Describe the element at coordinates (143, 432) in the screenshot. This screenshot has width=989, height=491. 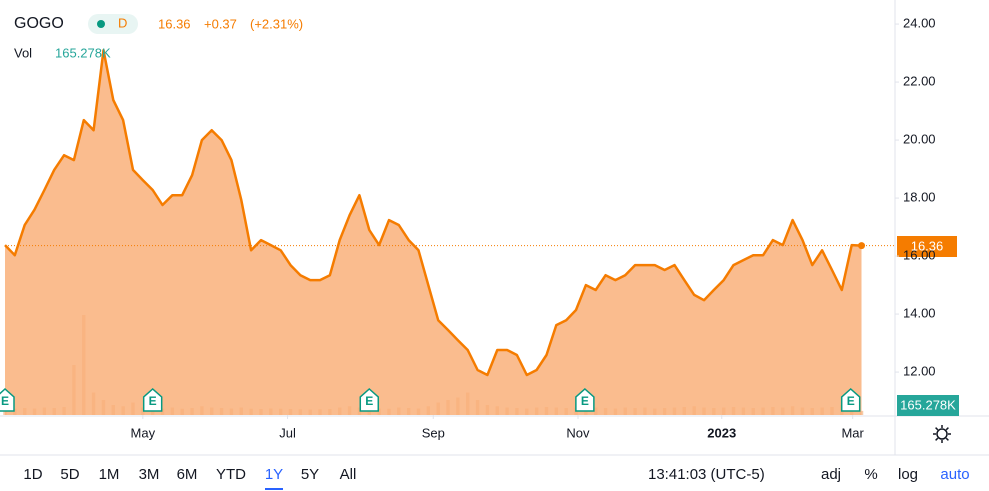
I see `x-tick-label: May` at that location.